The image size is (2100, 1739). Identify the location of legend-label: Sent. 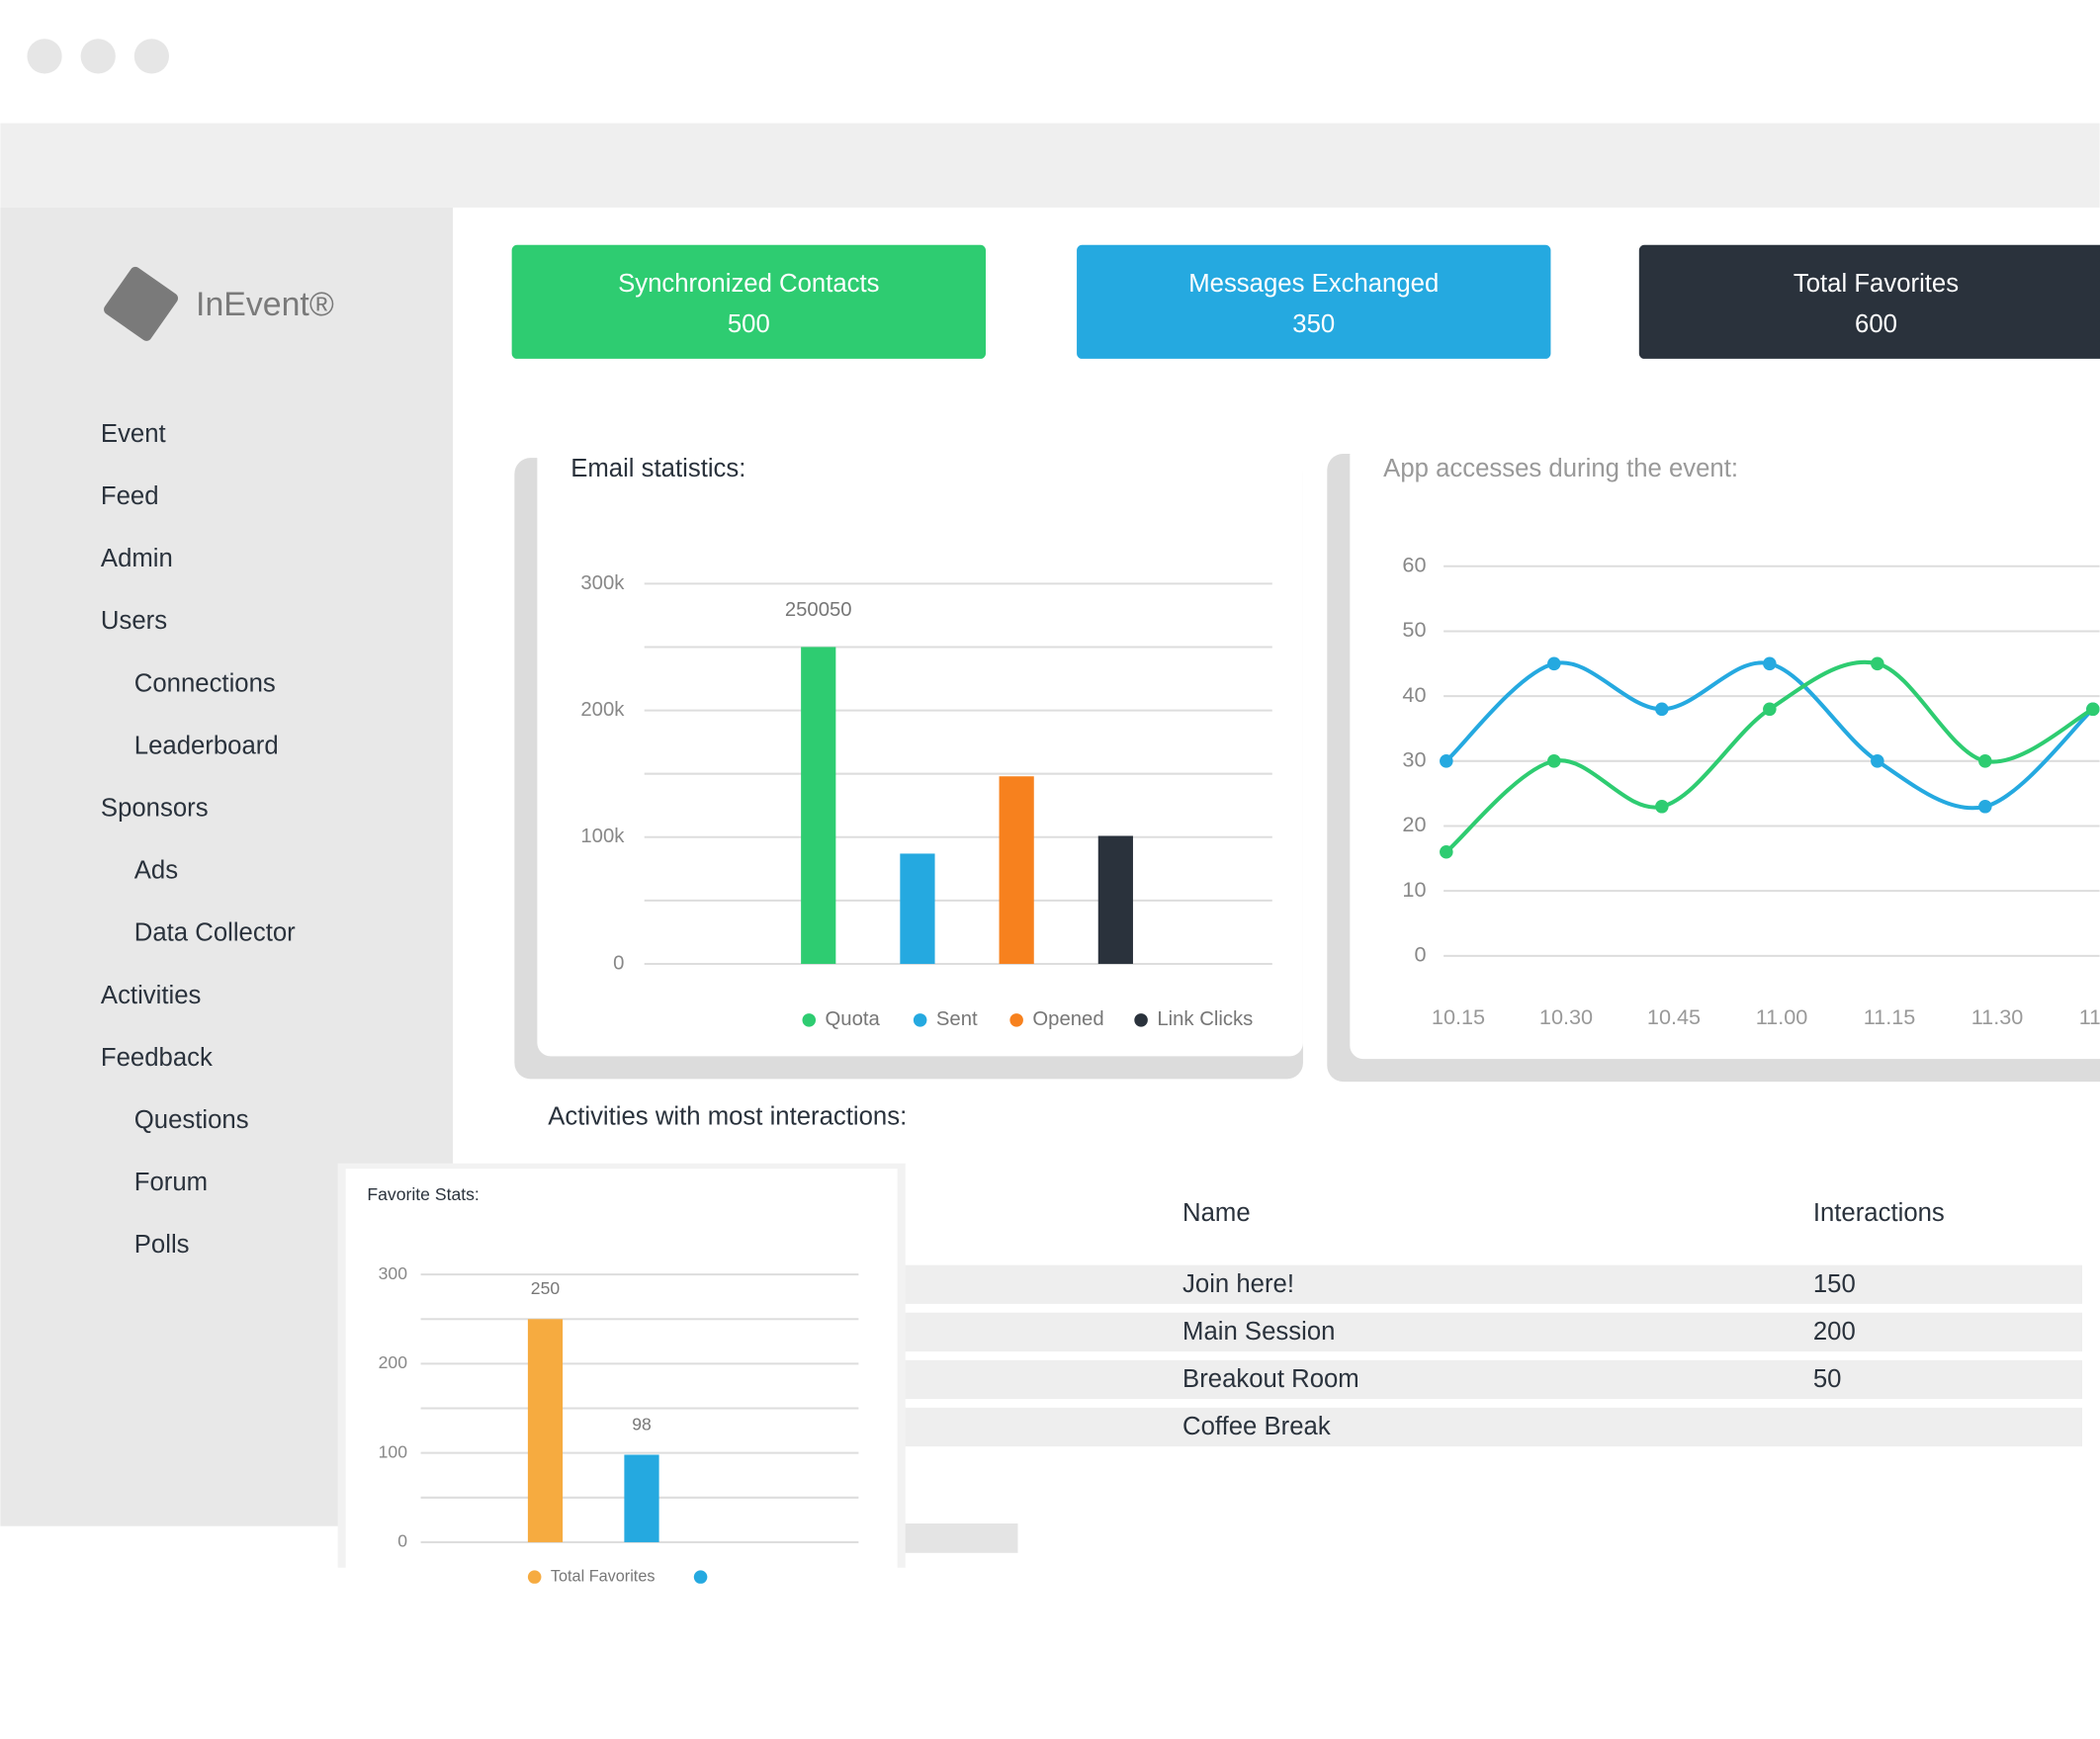
(957, 1019).